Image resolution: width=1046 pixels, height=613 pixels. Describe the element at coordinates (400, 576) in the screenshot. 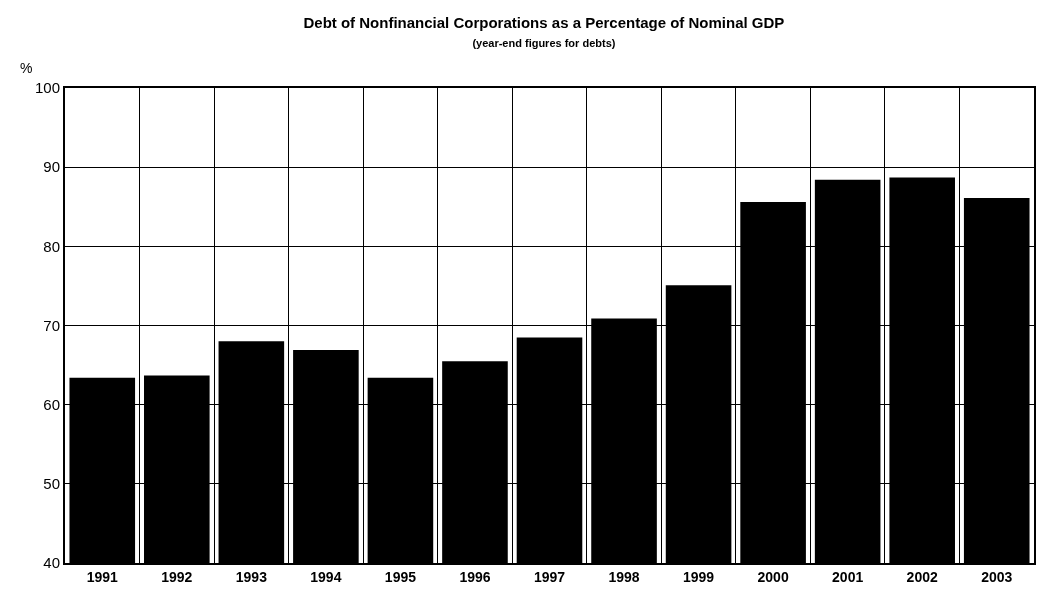

I see `x-tick-label: 1995` at that location.